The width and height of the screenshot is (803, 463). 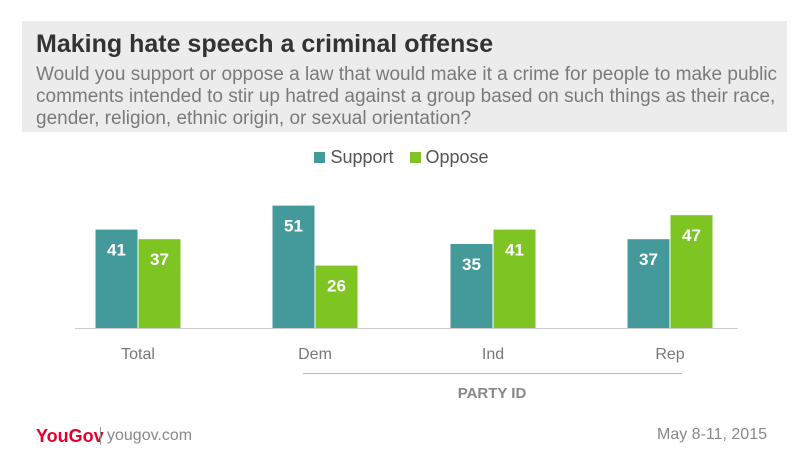 I want to click on legend-swatch-support, so click(x=320, y=157).